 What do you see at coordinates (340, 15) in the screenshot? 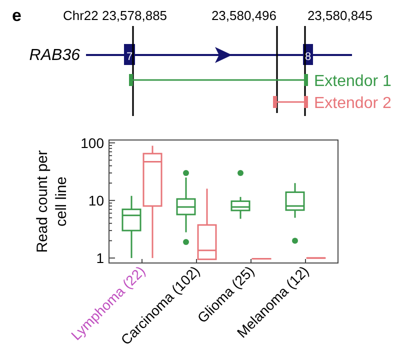
I see `text: 23,580,845` at bounding box center [340, 15].